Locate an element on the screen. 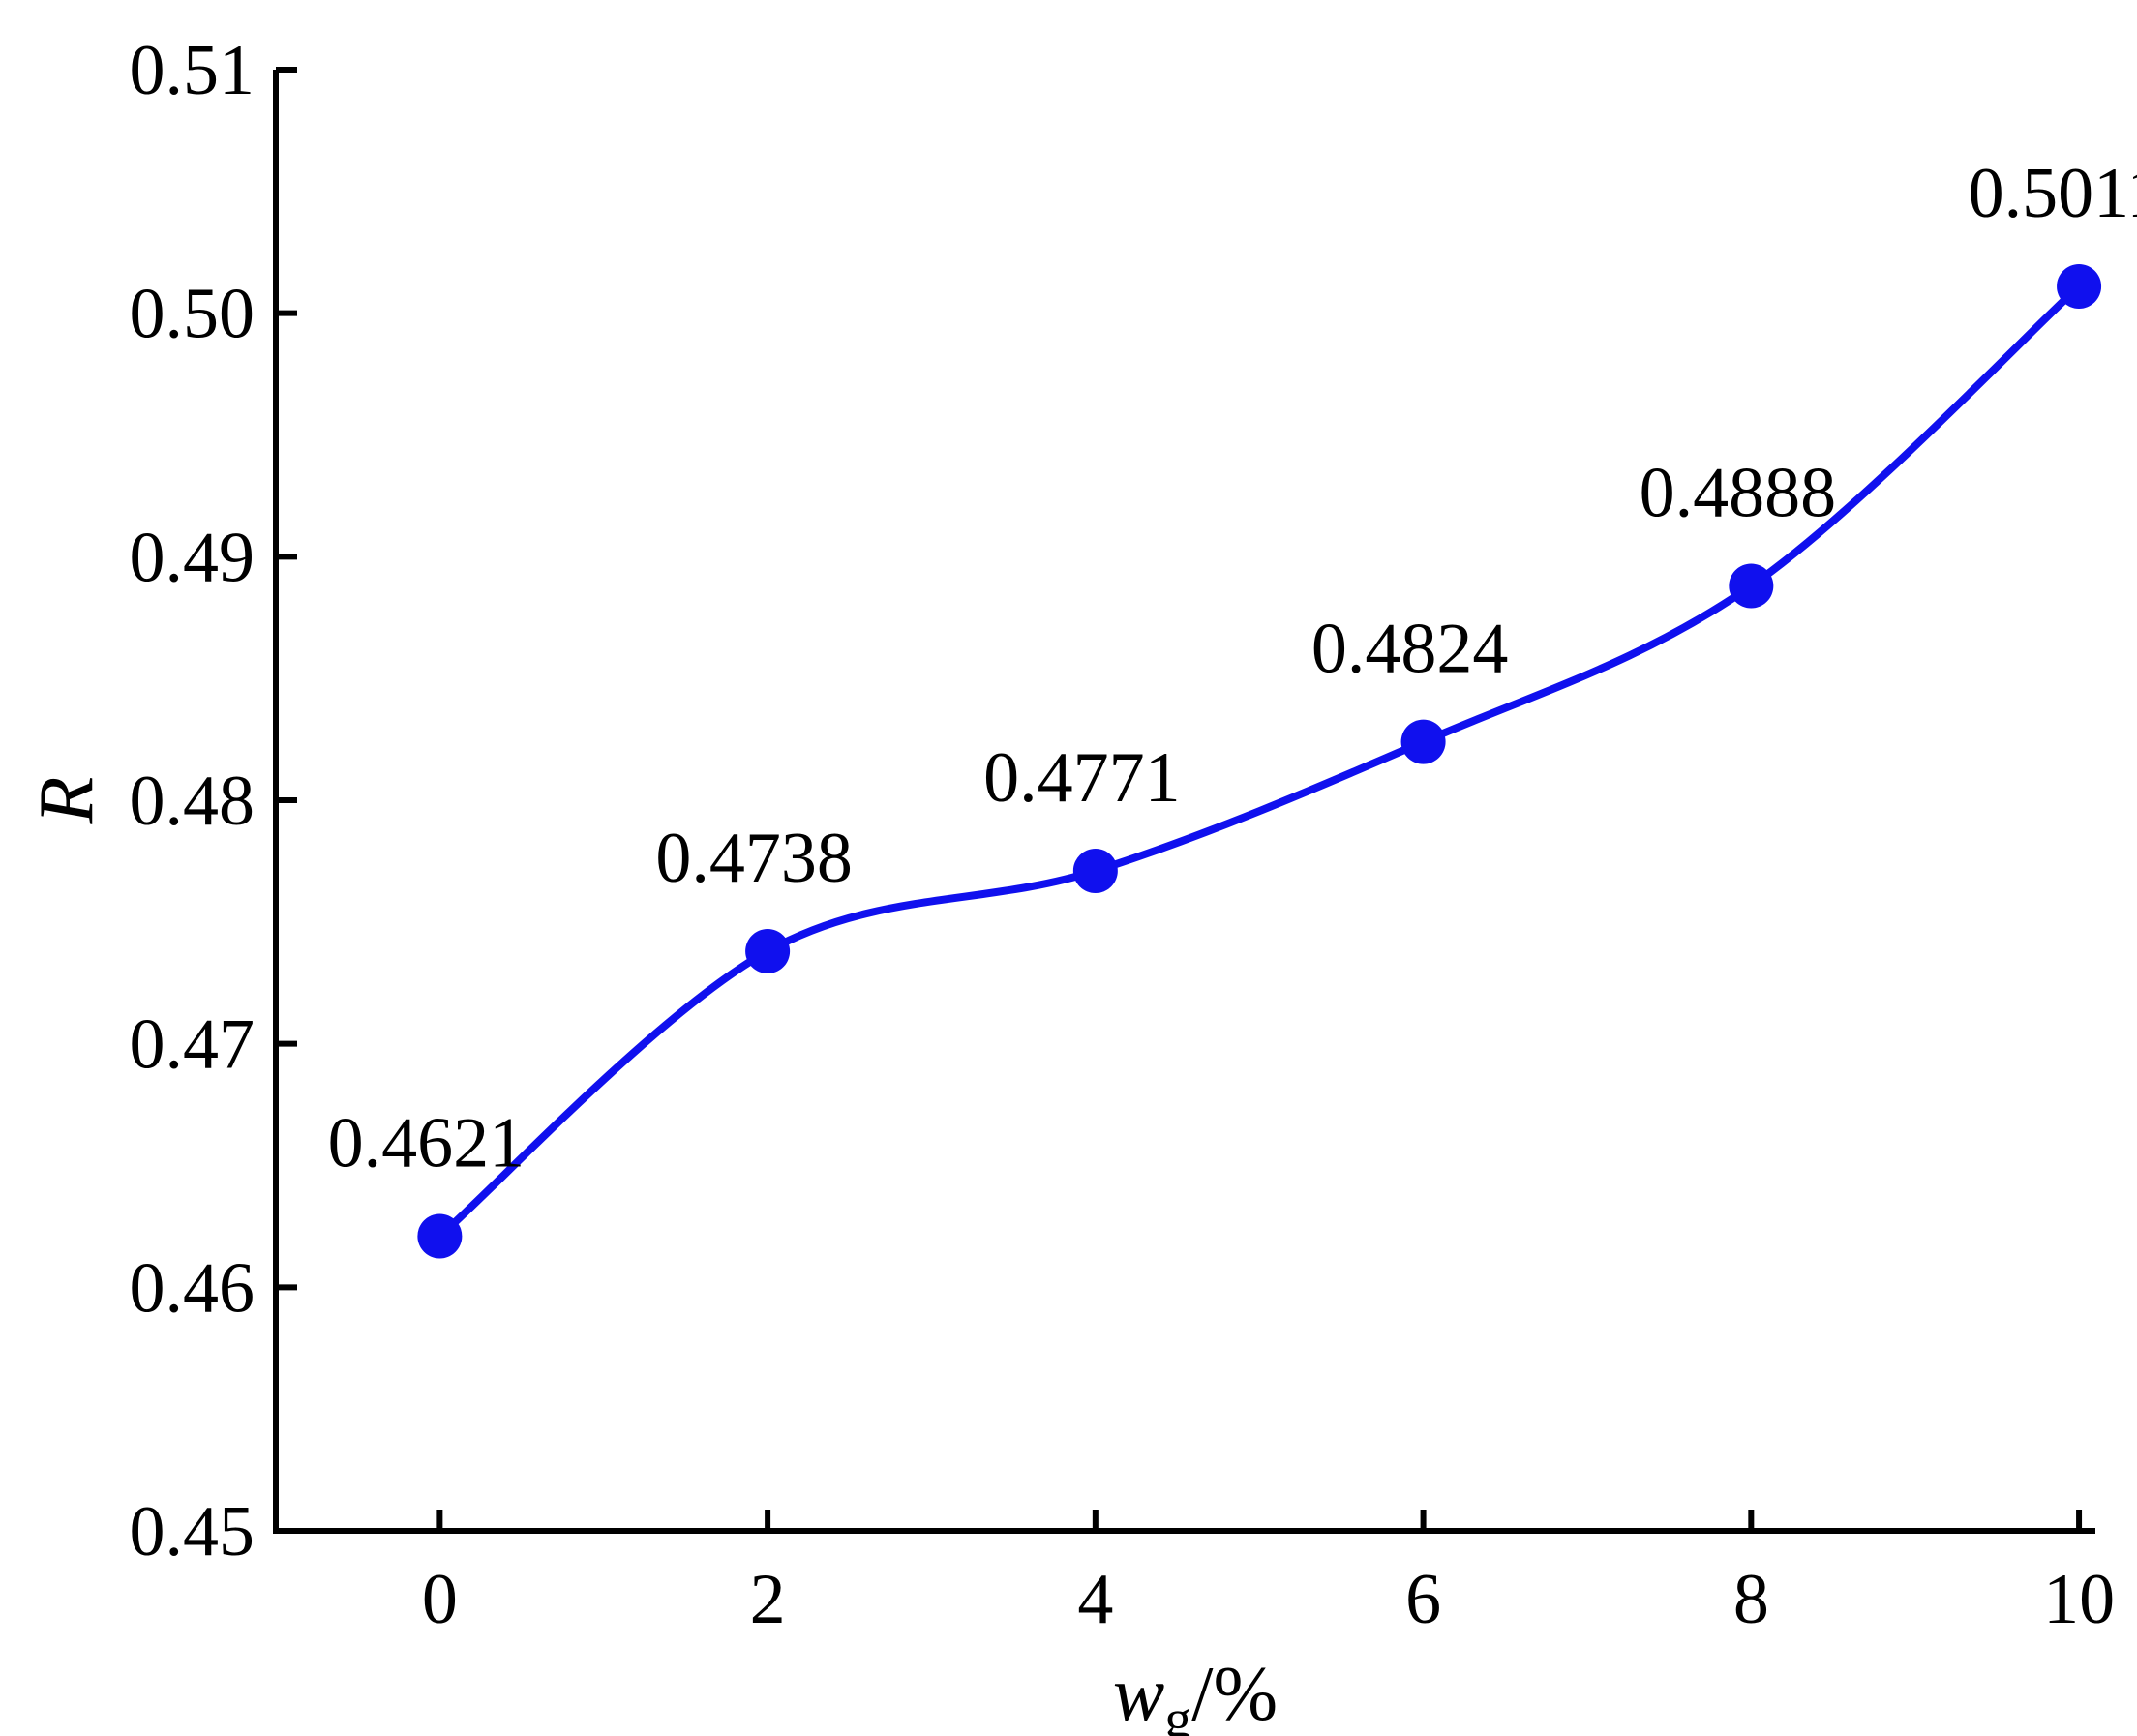 This screenshot has height=1736, width=2137. y-tick-label: 0.47 is located at coordinates (193, 1045).